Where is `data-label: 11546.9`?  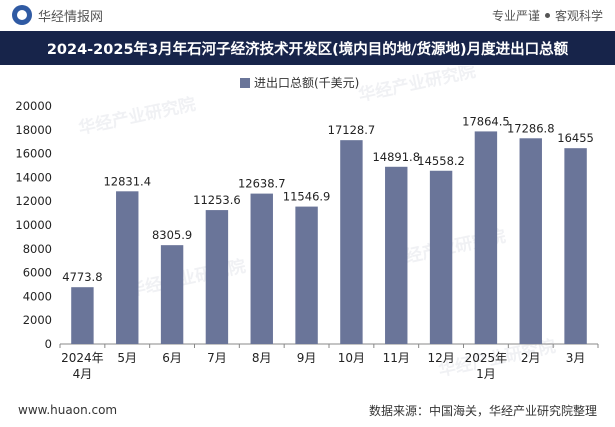 data-label: 11546.9 is located at coordinates (307, 197).